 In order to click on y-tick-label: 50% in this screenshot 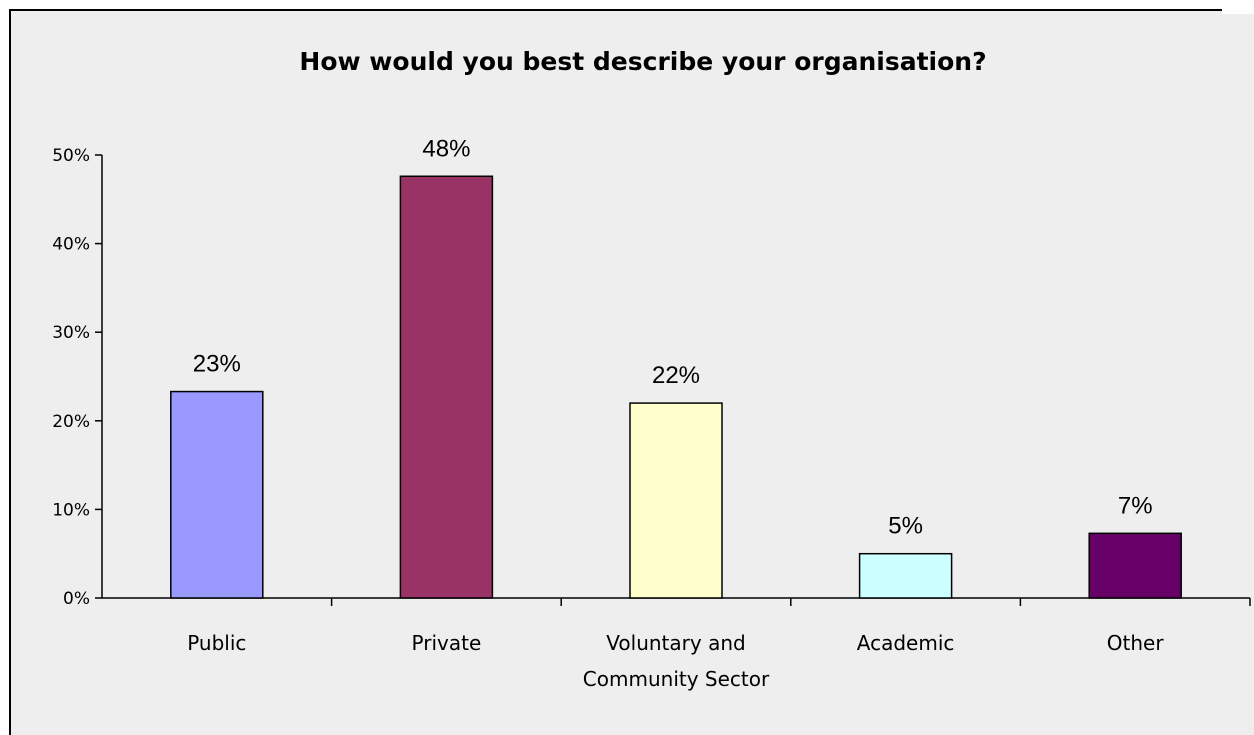, I will do `click(71, 156)`.